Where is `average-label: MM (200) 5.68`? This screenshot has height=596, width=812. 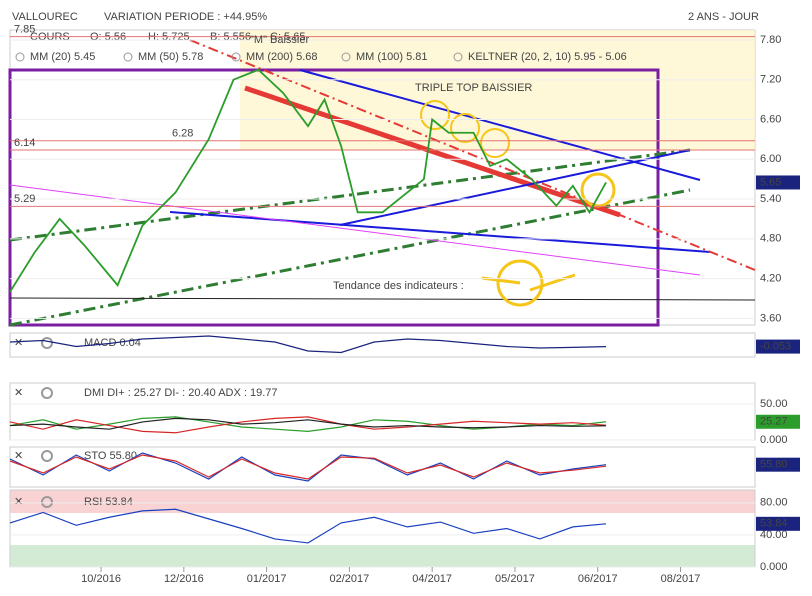 average-label: MM (200) 5.68 is located at coordinates (282, 57).